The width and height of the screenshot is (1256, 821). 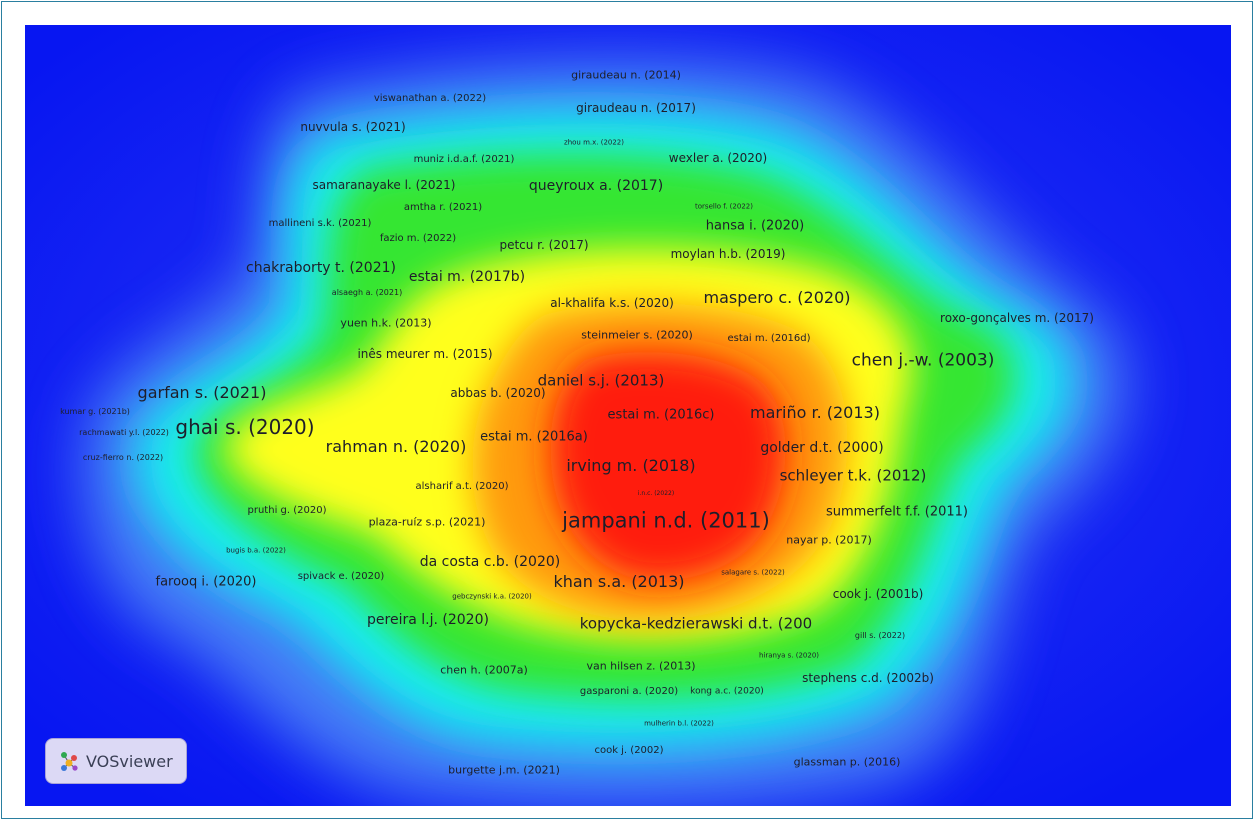 What do you see at coordinates (631, 465) in the screenshot?
I see `node-label: irving m. (2018)` at bounding box center [631, 465].